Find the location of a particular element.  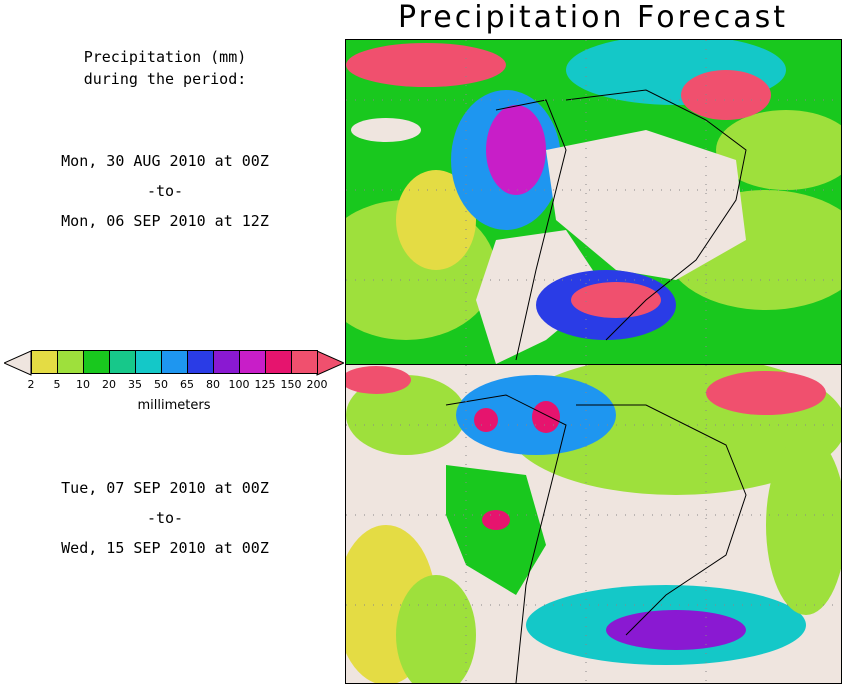

period-header: Precipitation (mm) during the period: is located at coordinates (165, 68).